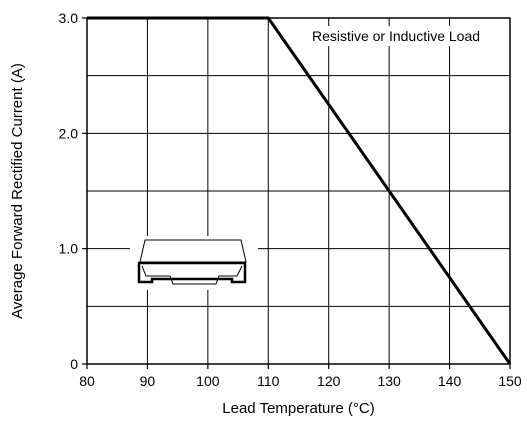  What do you see at coordinates (208, 381) in the screenshot?
I see `x-tick-label: 100` at bounding box center [208, 381].